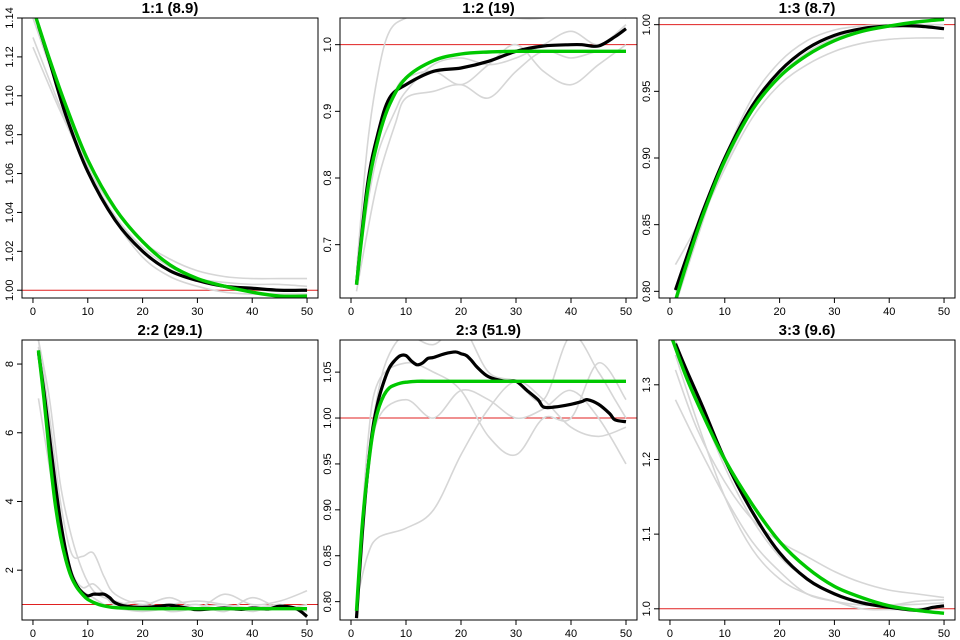  What do you see at coordinates (10, 173) in the screenshot?
I see `y-tick-label: 1.06` at bounding box center [10, 173].